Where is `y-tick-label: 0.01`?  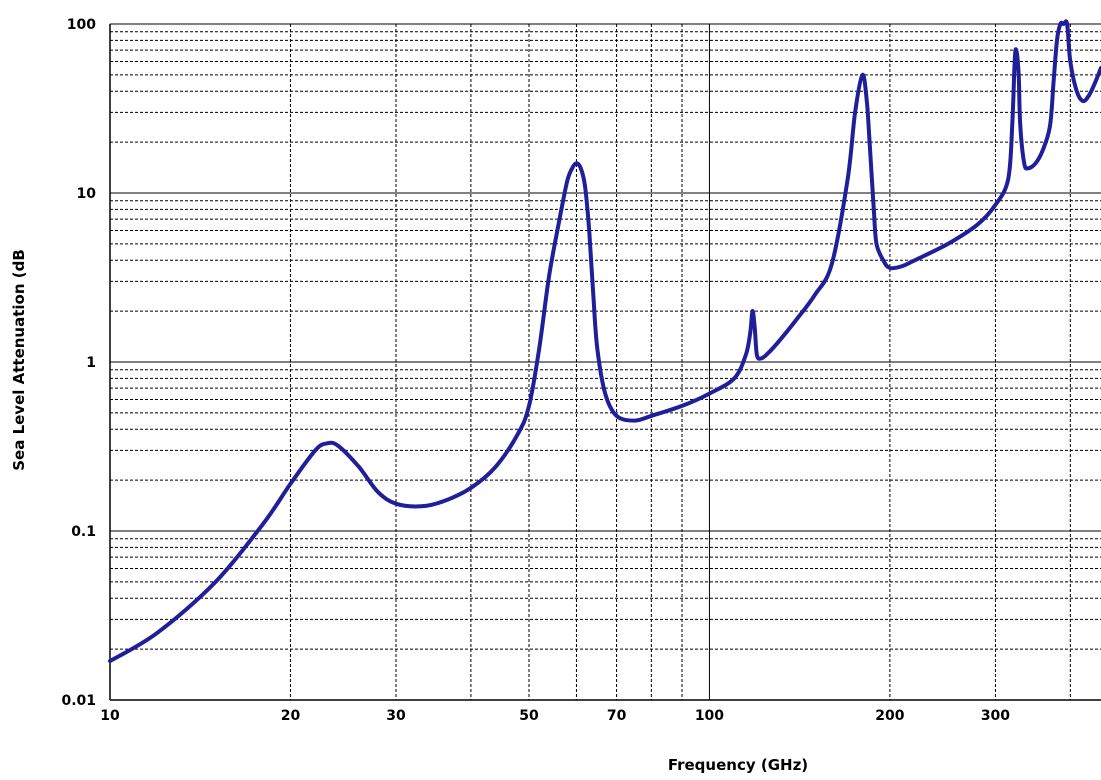
y-tick-label: 0.01 is located at coordinates (78, 701).